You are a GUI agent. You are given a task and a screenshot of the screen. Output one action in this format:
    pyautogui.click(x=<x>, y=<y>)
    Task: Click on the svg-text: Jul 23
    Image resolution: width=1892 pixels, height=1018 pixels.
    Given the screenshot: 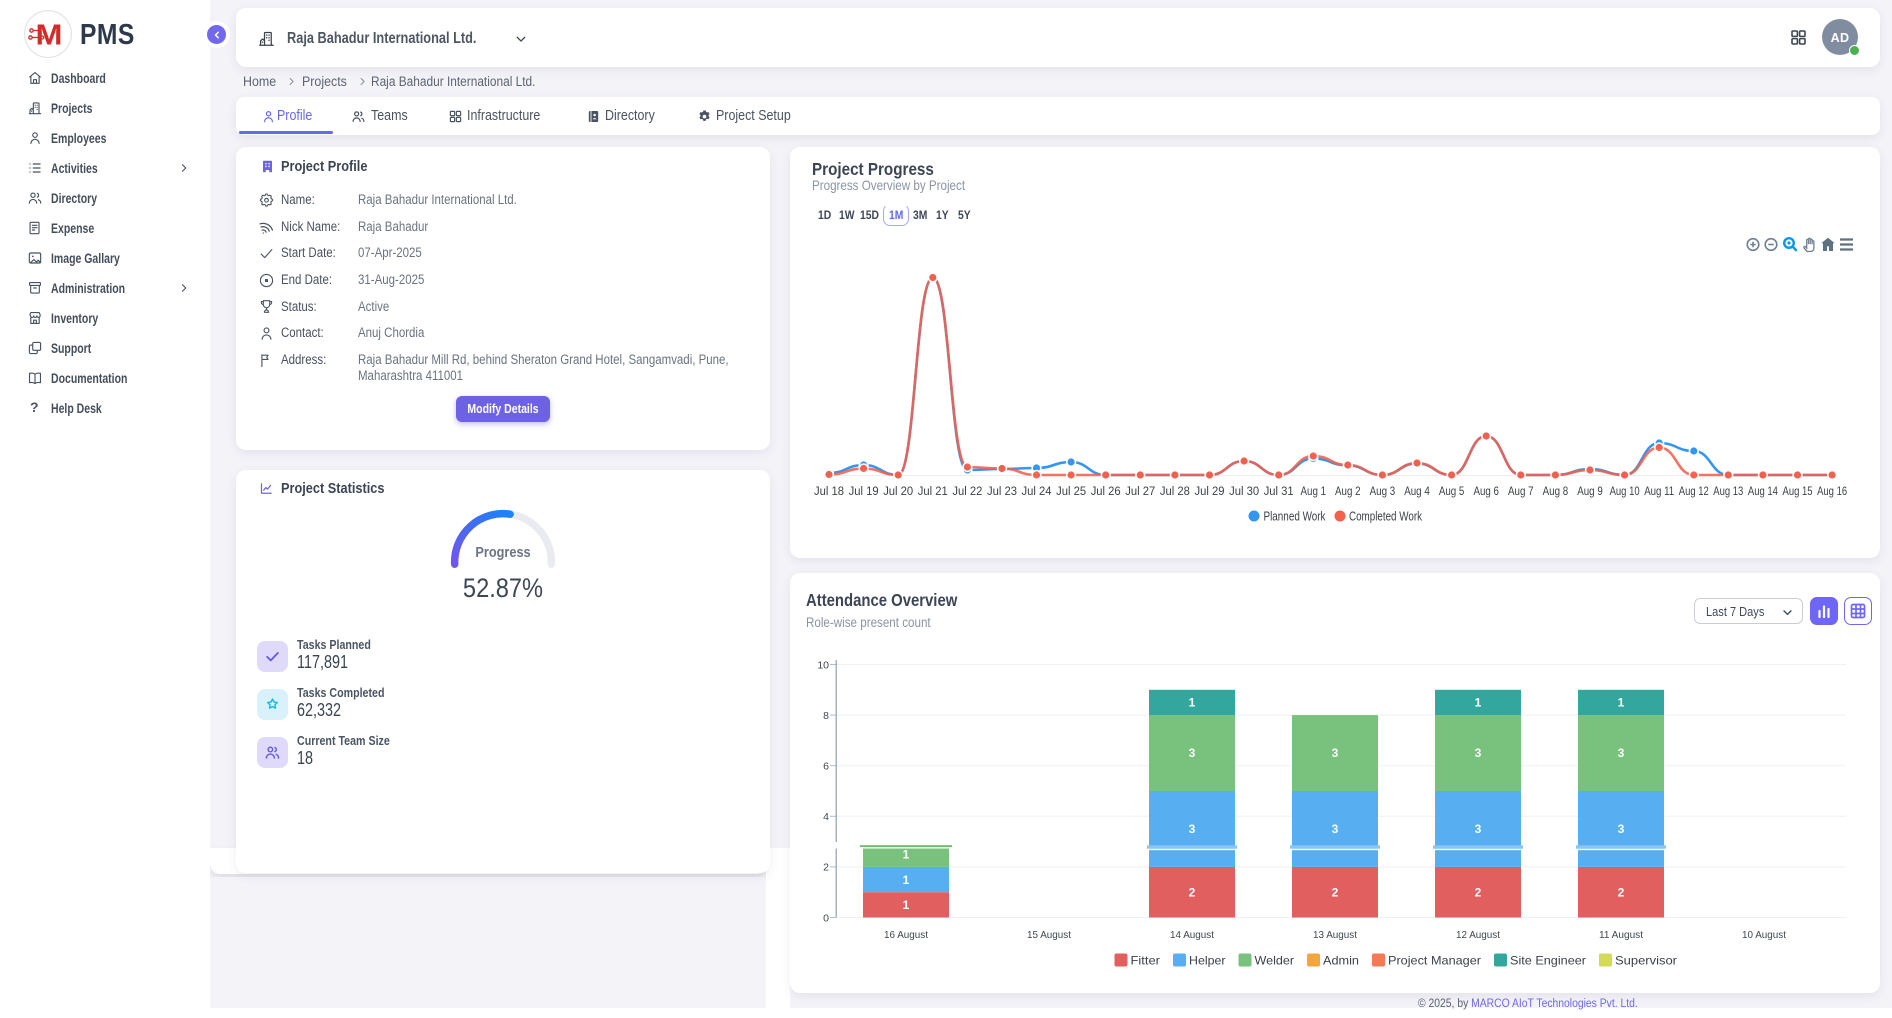 What is the action you would take?
    pyautogui.click(x=1002, y=492)
    